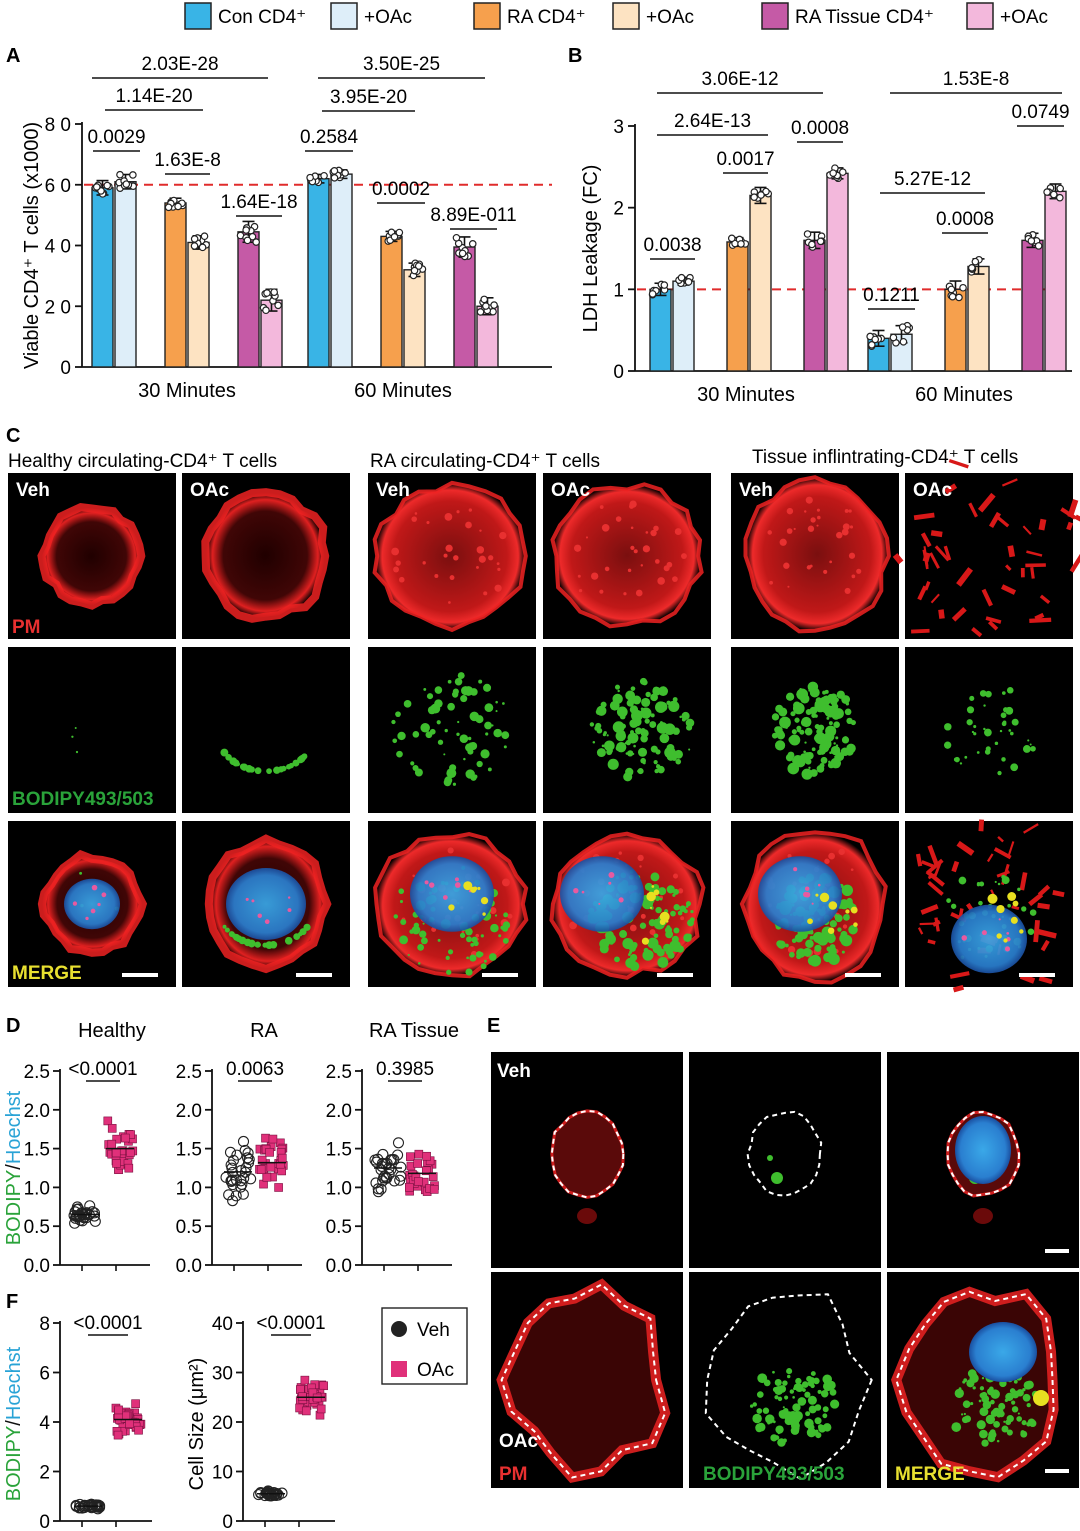 The height and width of the screenshot is (1531, 1080). What do you see at coordinates (262, 17) in the screenshot?
I see `legend-label: Con CD4⁺` at bounding box center [262, 17].